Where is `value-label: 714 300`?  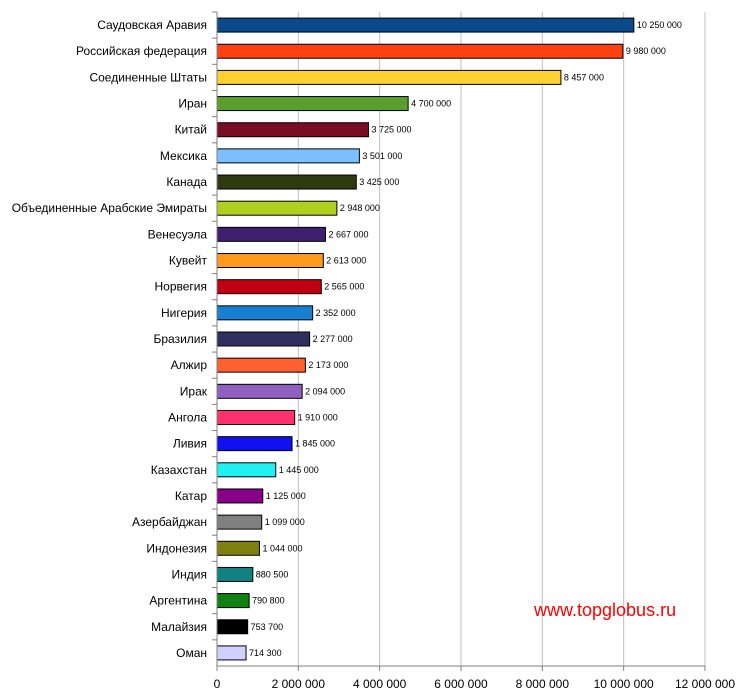
value-label: 714 300 is located at coordinates (265, 653).